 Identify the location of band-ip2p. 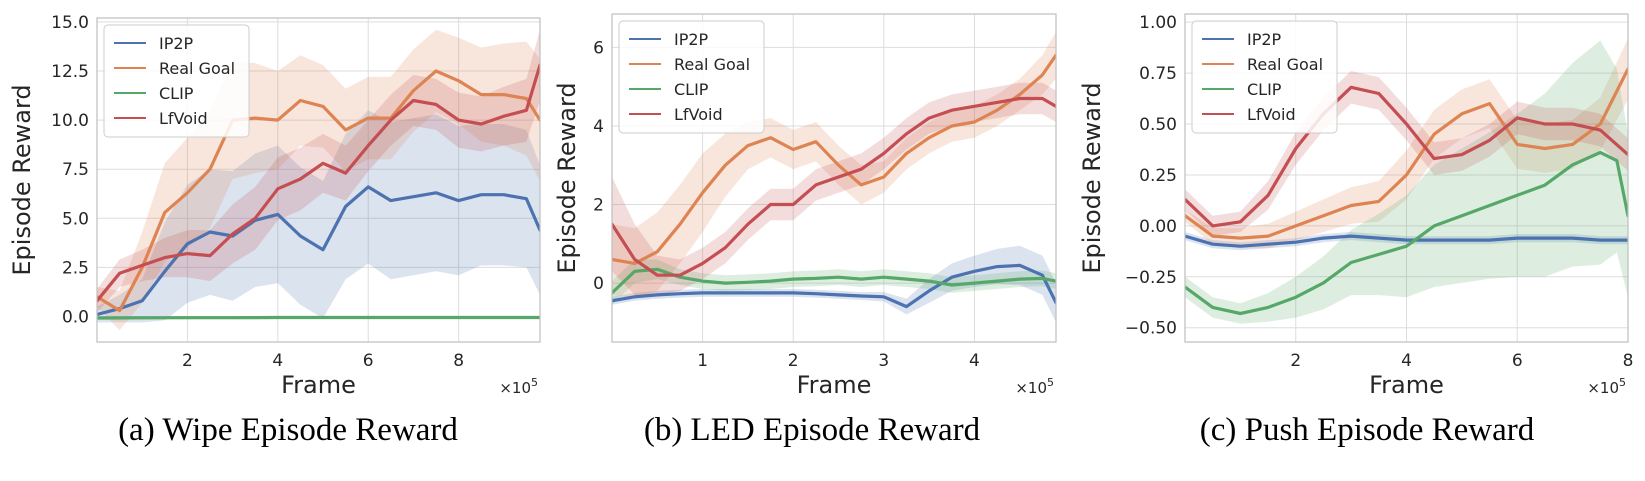
(318, 216).